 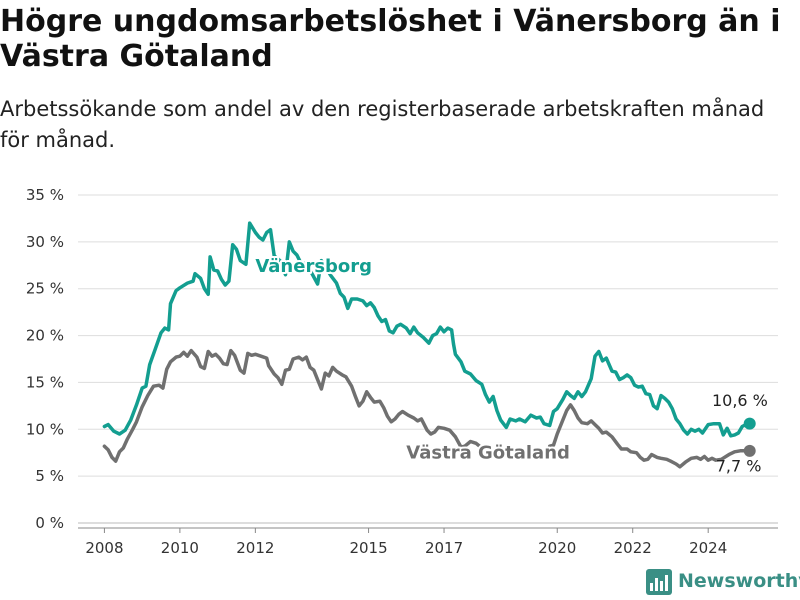 I want to click on end-value-label: 7,7 %, so click(x=739, y=465).